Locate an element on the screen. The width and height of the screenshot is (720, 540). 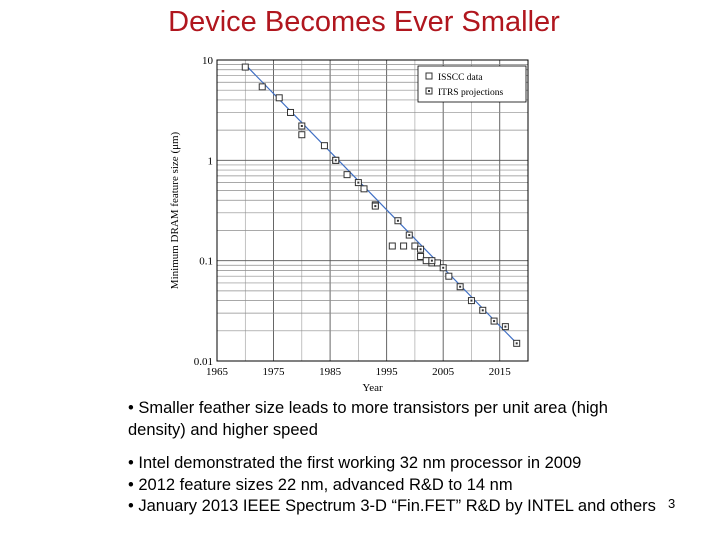
legend-label-isscc: ISSCC data is located at coordinates (460, 78).